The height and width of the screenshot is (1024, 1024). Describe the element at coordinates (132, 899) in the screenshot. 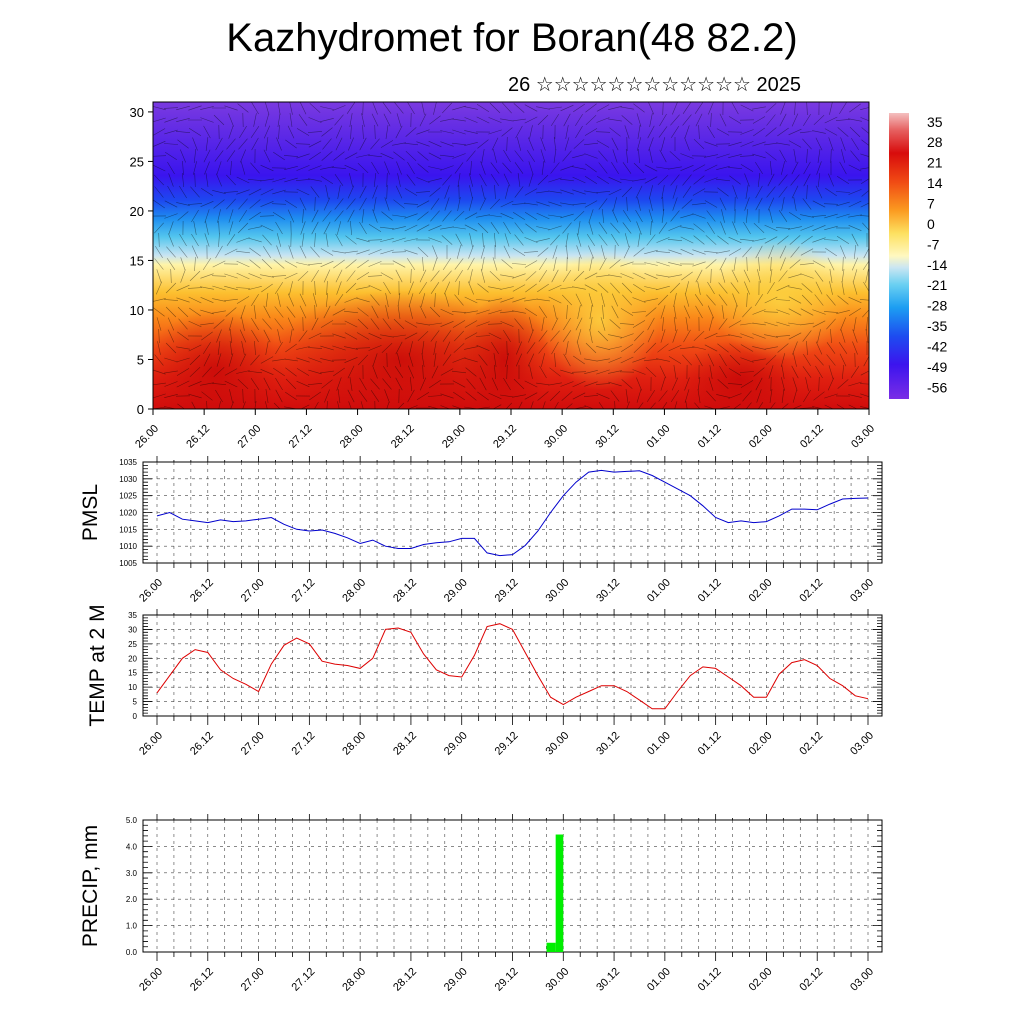

I see `y-tick-label: 2.0` at that location.